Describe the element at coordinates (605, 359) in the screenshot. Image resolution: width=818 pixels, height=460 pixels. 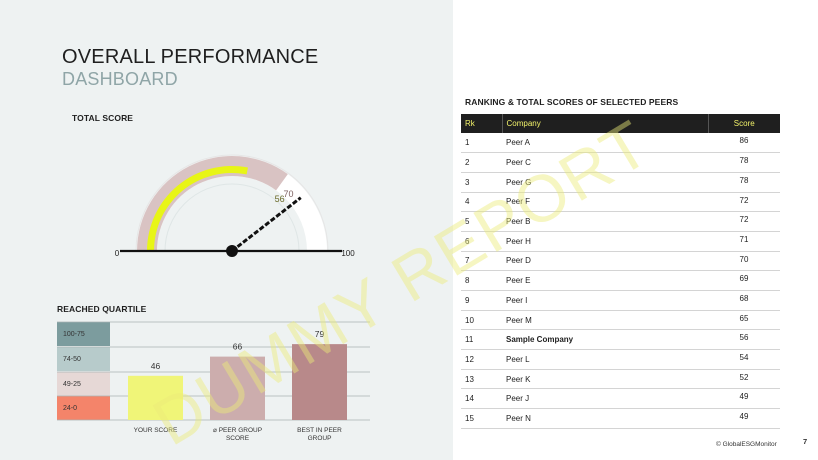
I see `company-cell: Peer L` at that location.